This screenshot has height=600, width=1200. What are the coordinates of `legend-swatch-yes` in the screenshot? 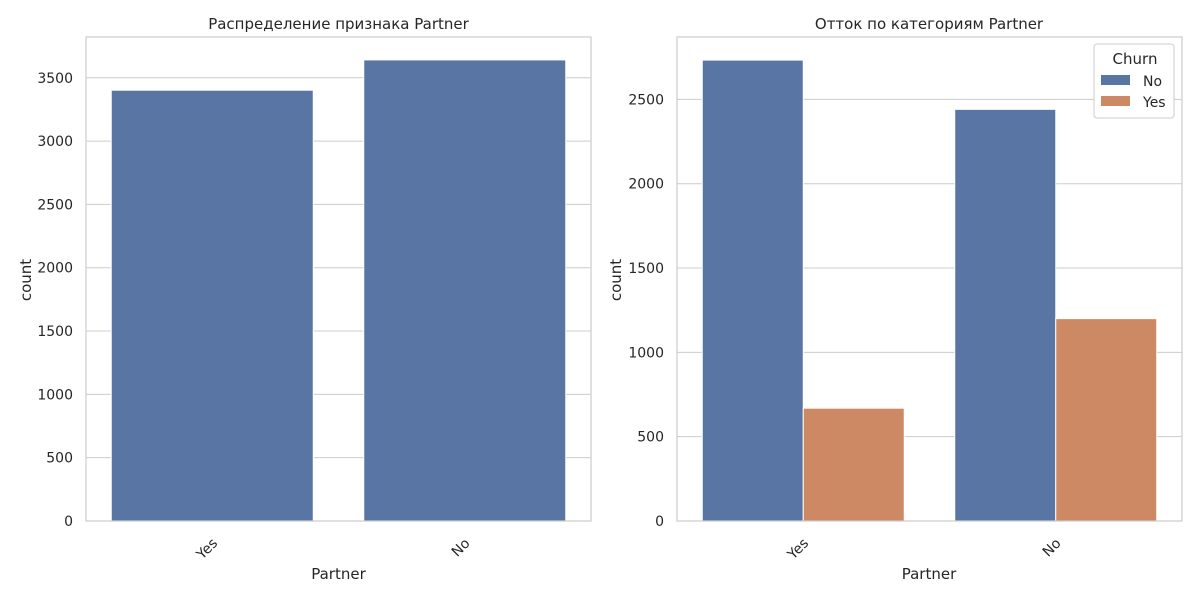 It's located at (1115, 101).